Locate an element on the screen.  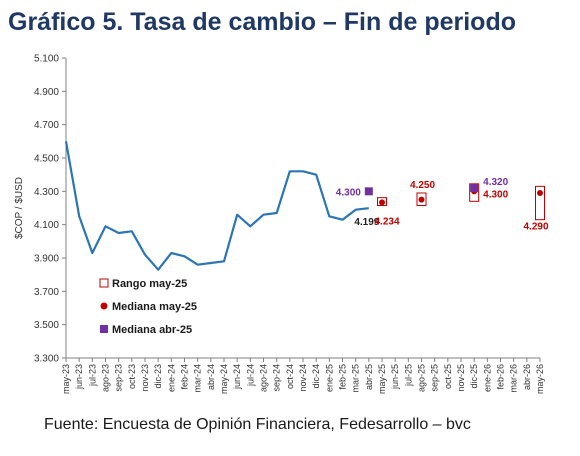
x-tick-label: abr-24 is located at coordinates (211, 377).